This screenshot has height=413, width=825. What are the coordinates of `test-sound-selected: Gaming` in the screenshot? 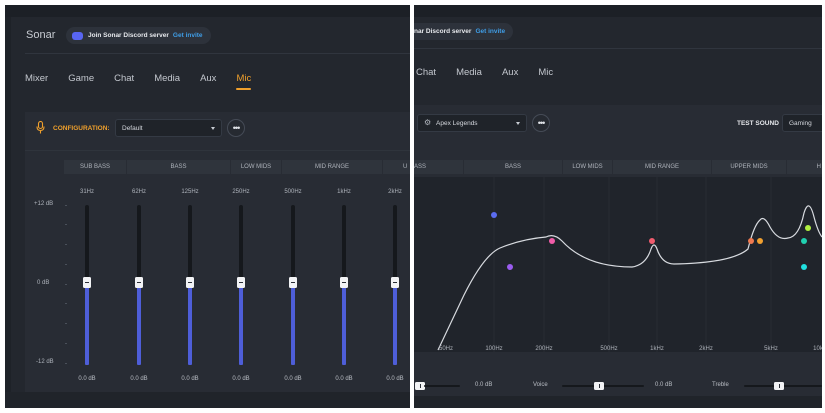 It's located at (800, 123).